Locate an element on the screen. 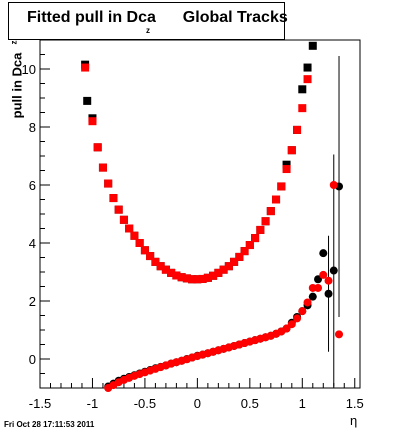  title-box: Fitted pull in Dca Global Tracks z is located at coordinates (148, 21).